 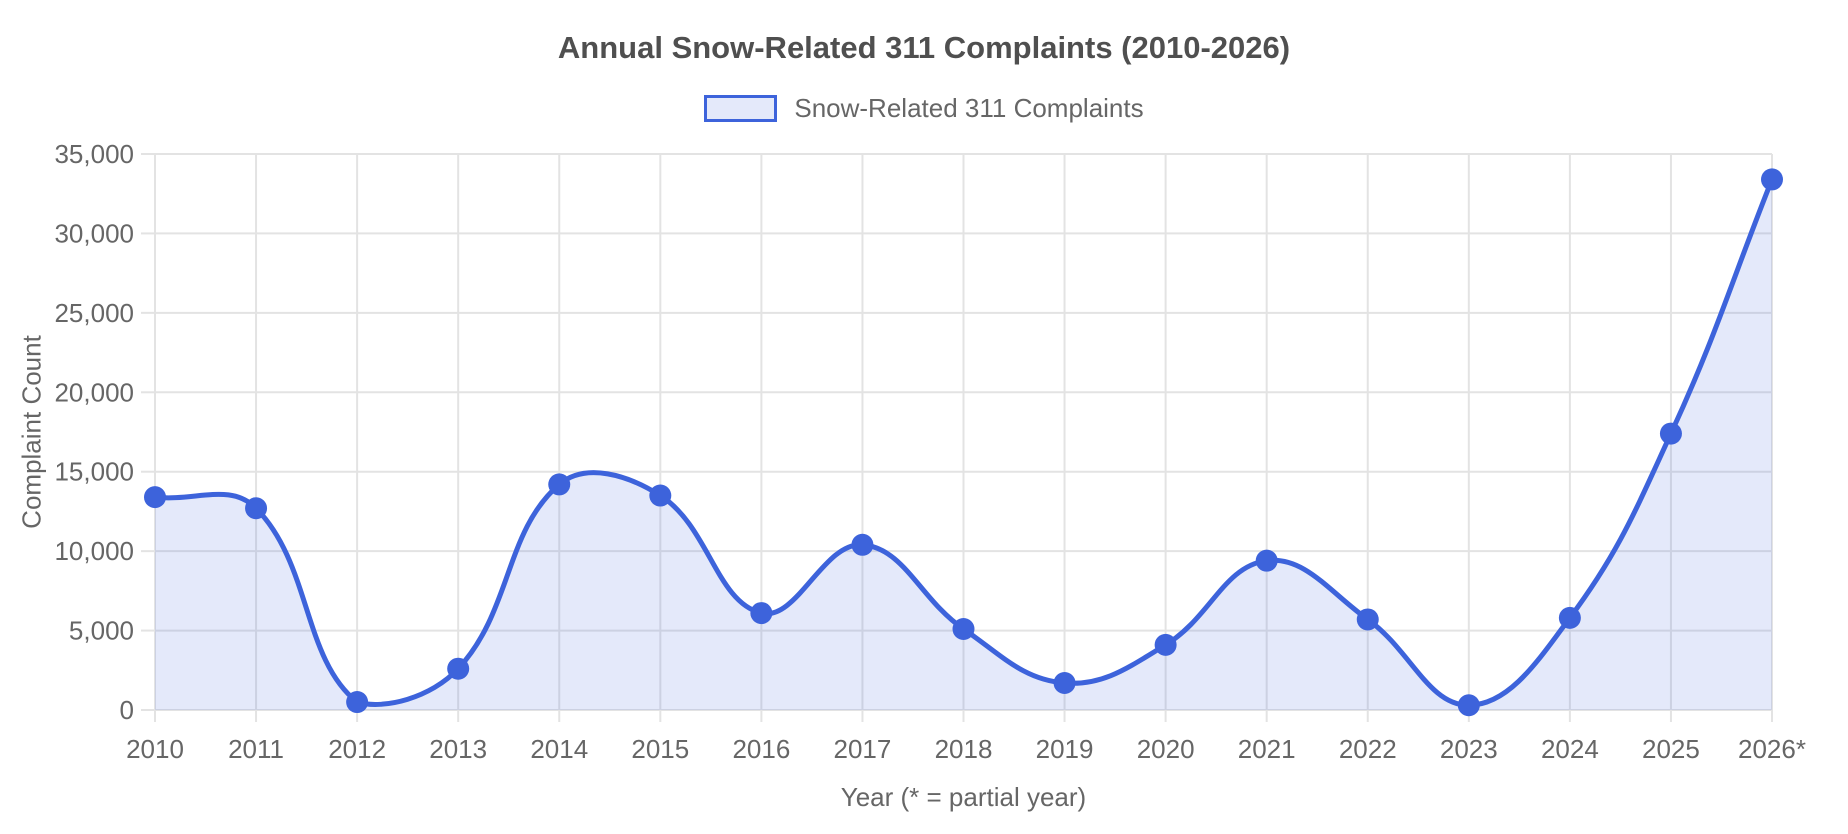 I want to click on data-point-2021, so click(x=1266, y=560).